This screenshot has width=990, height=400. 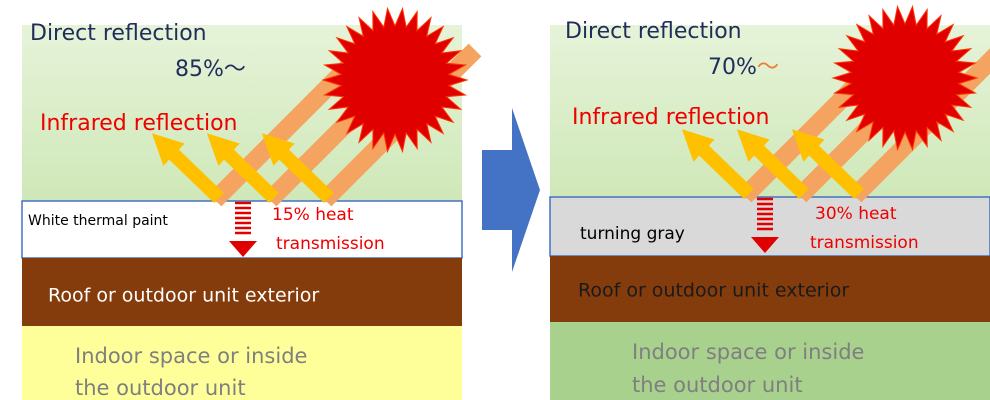 What do you see at coordinates (511, 190) in the screenshot?
I see `transition-arrow` at bounding box center [511, 190].